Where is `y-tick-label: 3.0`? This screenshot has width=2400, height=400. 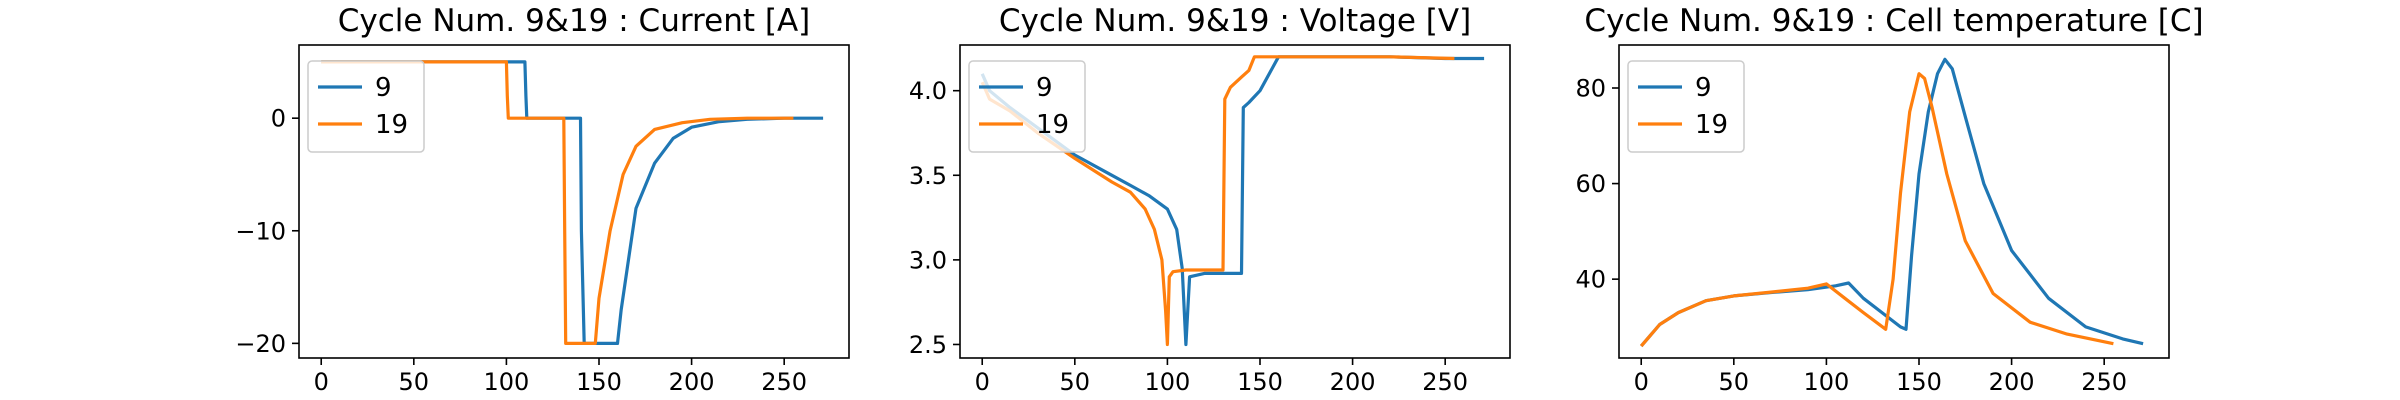
y-tick-label: 3.0 is located at coordinates (928, 260).